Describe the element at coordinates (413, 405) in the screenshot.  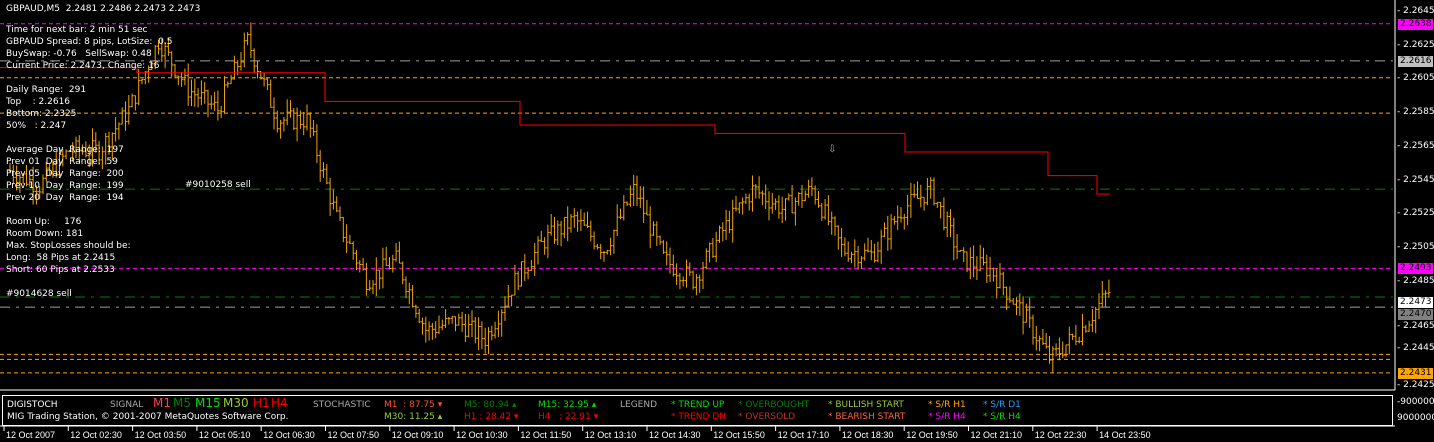
I see `stoch-value: M1 : 87.75 ▾` at that location.